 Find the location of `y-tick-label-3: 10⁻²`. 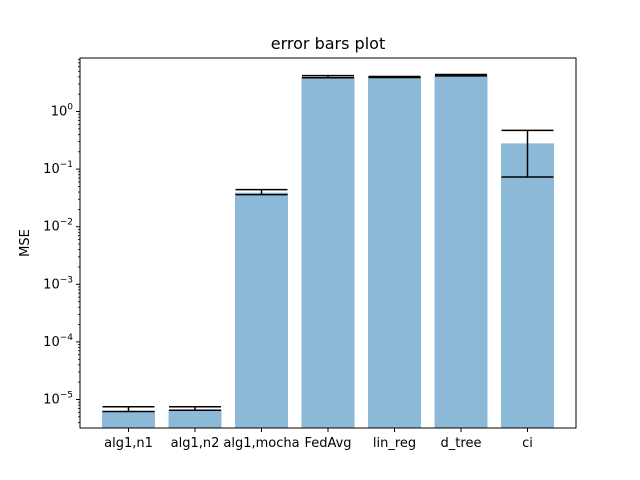

y-tick-label-3: 10⁻² is located at coordinates (58, 226).